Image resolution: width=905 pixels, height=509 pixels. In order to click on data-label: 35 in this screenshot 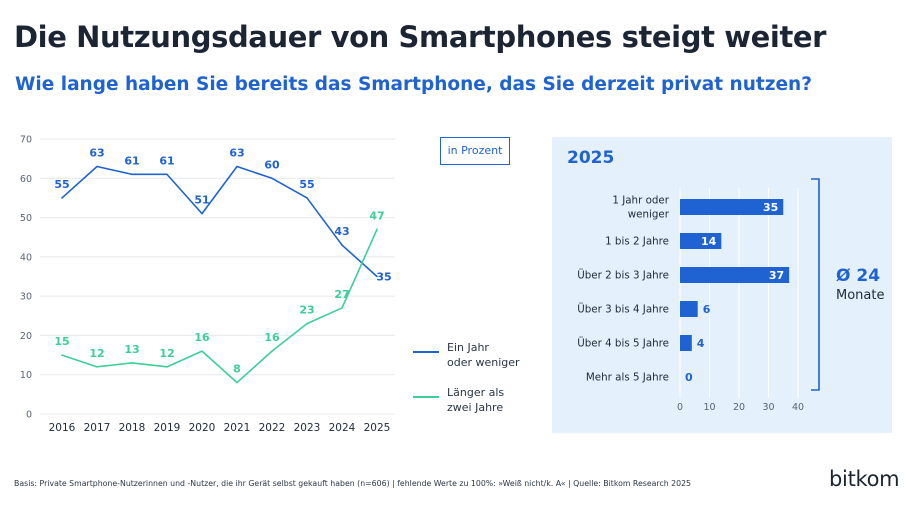, I will do `click(383, 277)`.